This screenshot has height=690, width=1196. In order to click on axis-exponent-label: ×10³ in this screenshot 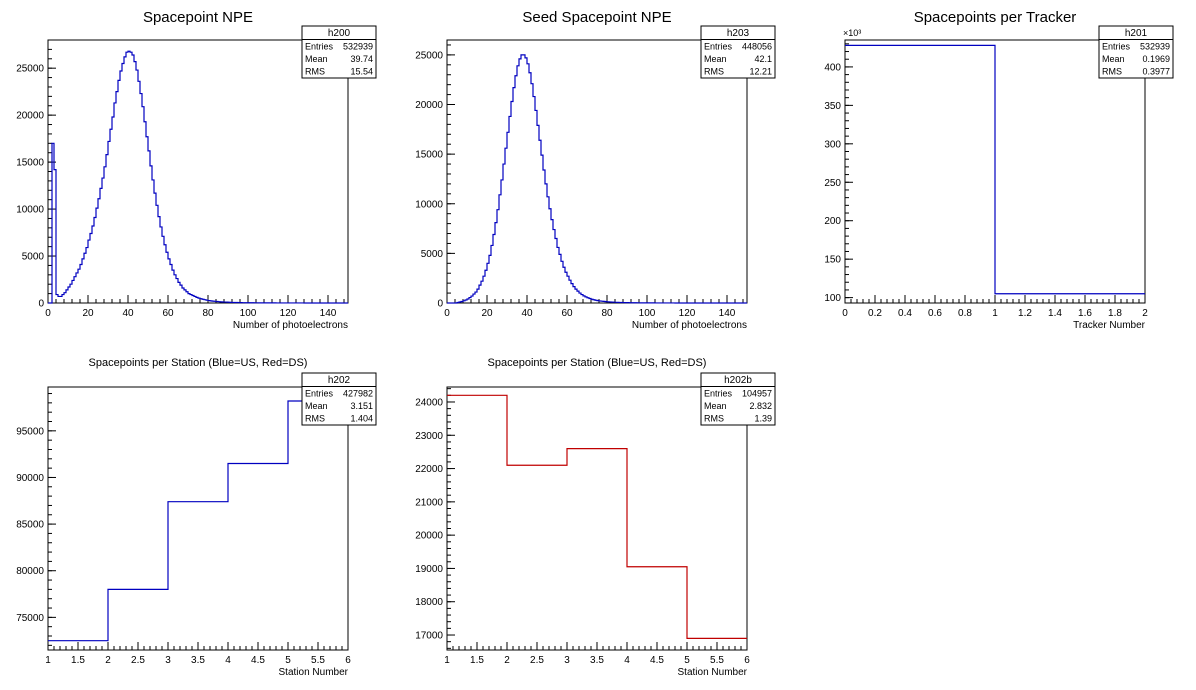, I will do `click(852, 33)`.